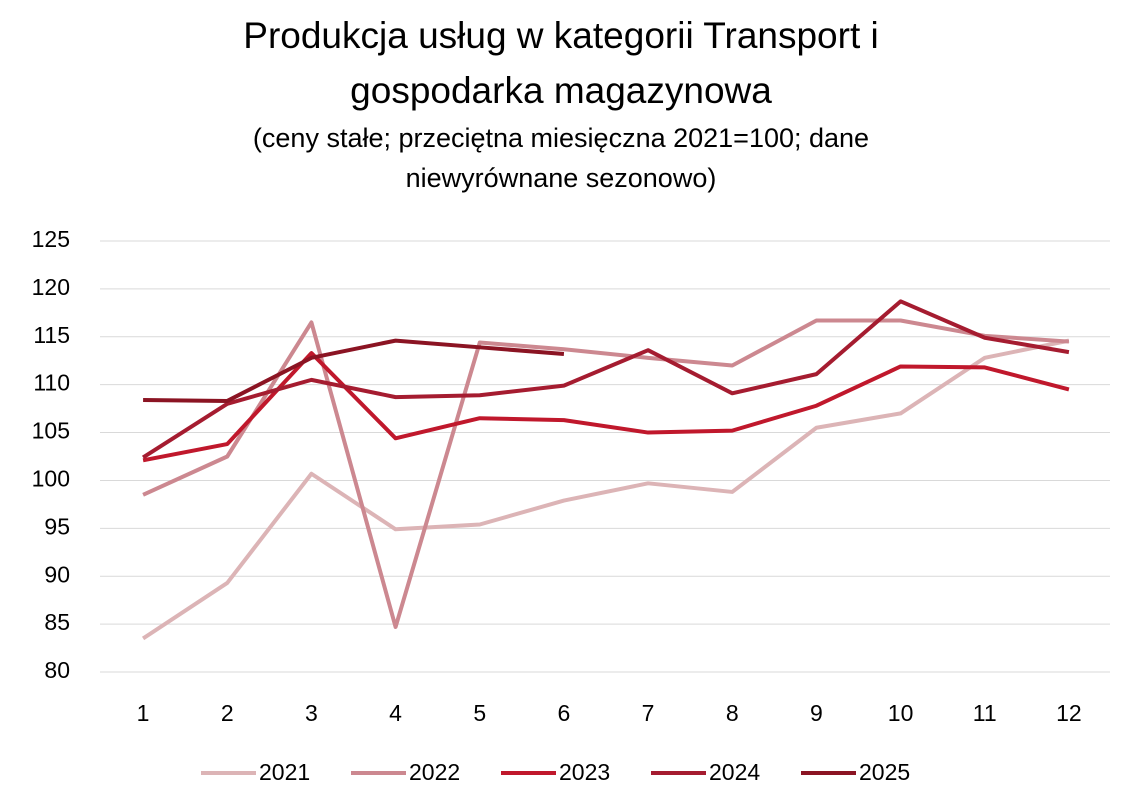 The height and width of the screenshot is (787, 1122). What do you see at coordinates (57, 574) in the screenshot?
I see `y-tick-label: 90` at bounding box center [57, 574].